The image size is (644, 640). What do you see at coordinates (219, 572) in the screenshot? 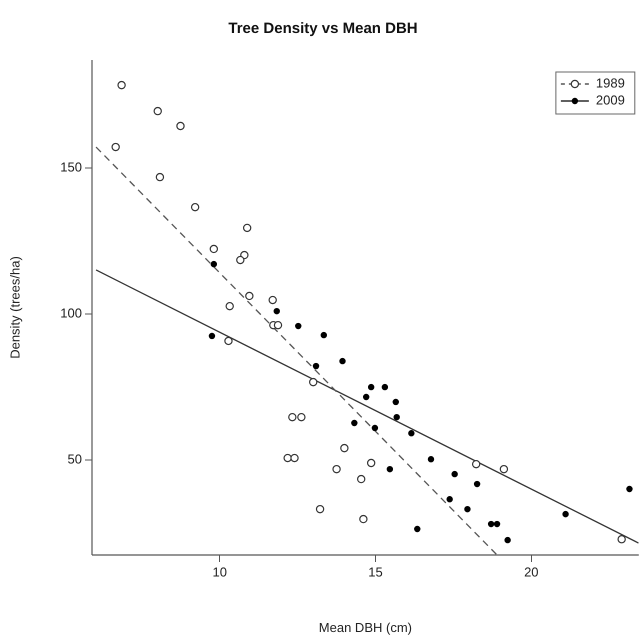
I see `x-tick-label: 10` at bounding box center [219, 572].